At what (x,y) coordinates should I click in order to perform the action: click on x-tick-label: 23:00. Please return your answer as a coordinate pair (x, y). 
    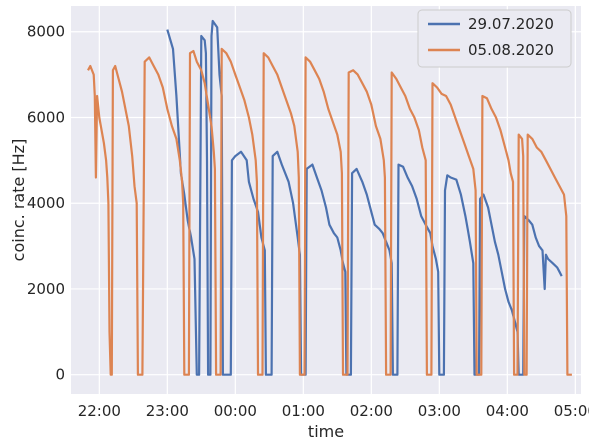
    Looking at the image, I should click on (167, 411).